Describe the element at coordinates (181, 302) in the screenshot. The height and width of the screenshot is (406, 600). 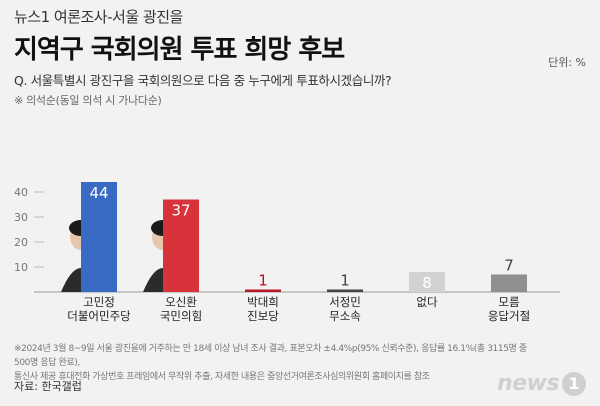
I see `category-label: 오신환` at that location.